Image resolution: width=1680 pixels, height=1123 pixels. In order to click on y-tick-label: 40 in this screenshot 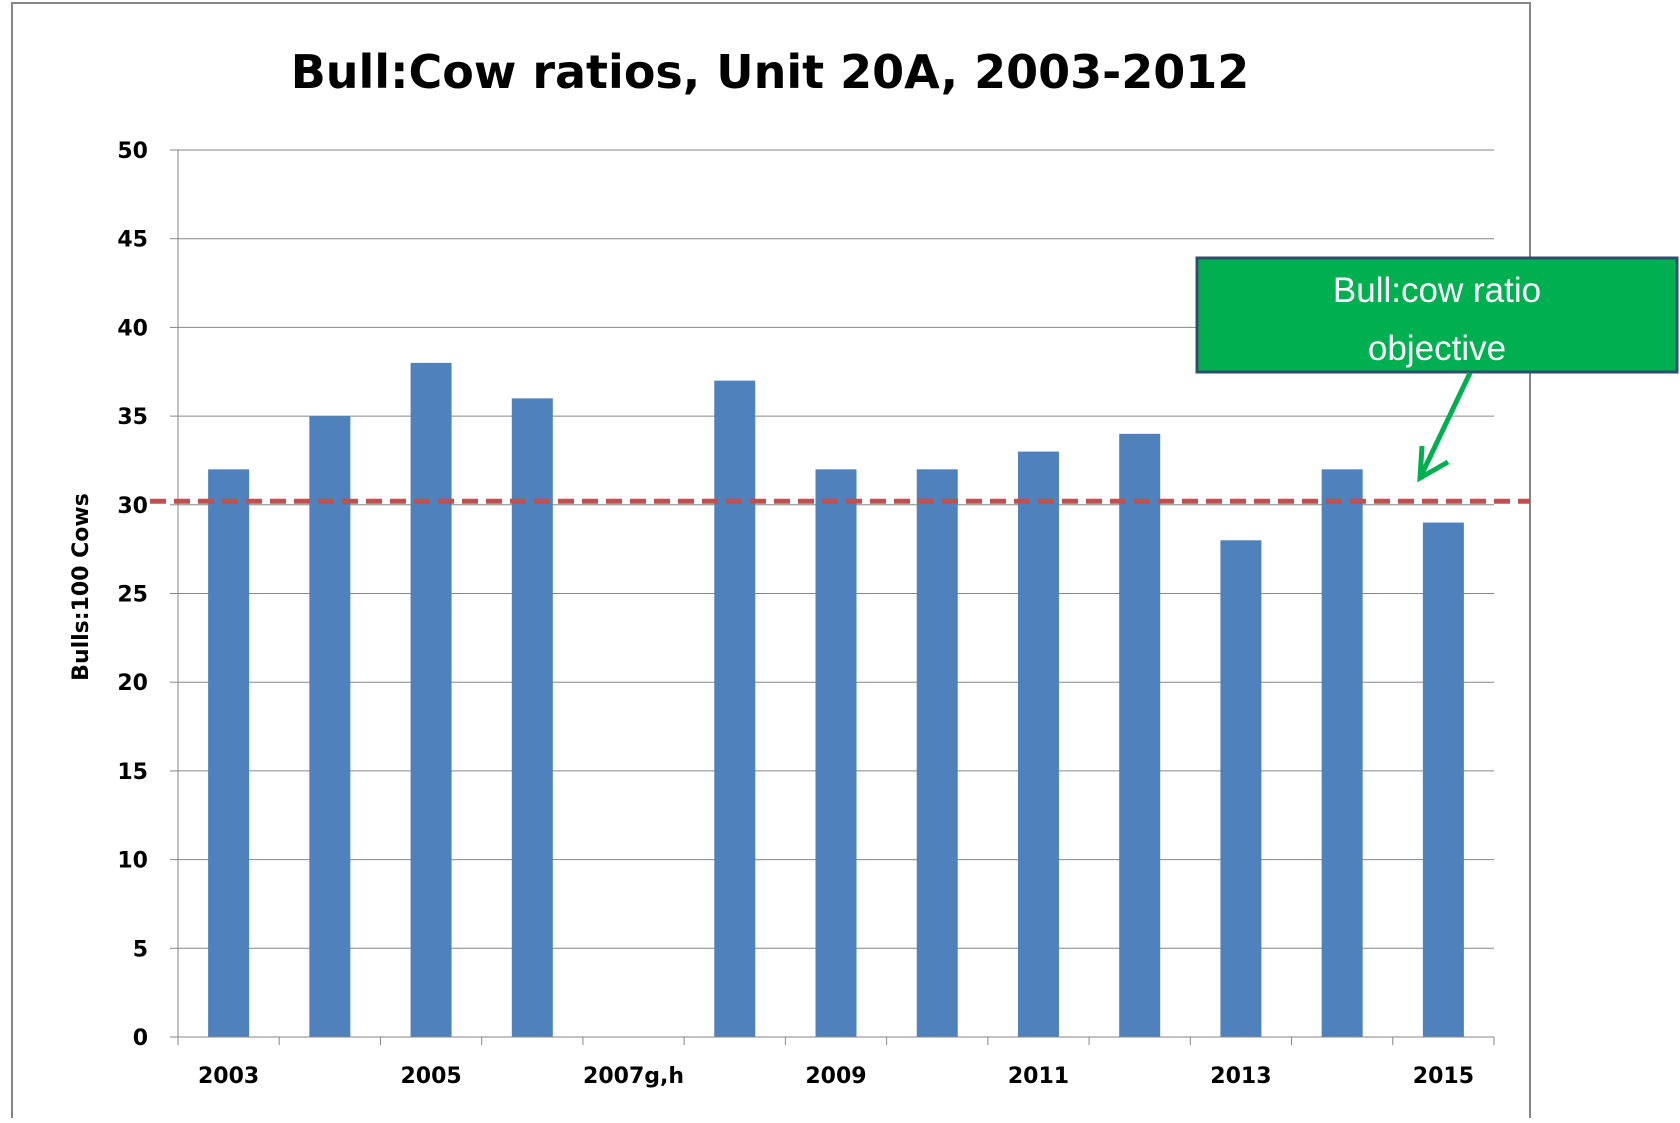, I will do `click(132, 328)`.